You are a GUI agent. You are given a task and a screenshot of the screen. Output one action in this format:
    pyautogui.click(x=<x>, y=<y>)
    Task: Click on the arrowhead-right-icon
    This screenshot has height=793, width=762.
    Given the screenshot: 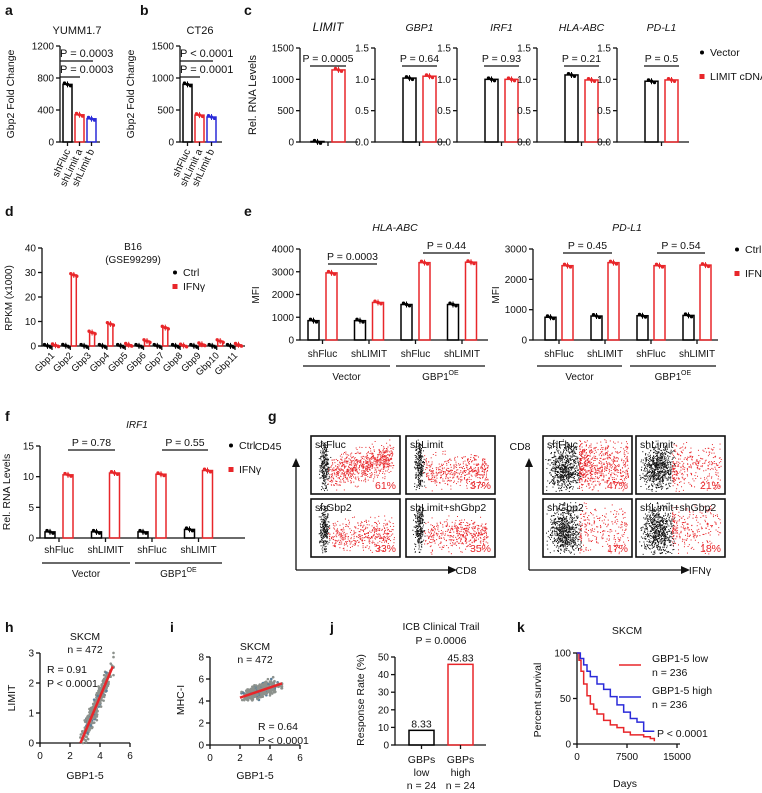 What is the action you would take?
    pyautogui.click(x=685, y=570)
    